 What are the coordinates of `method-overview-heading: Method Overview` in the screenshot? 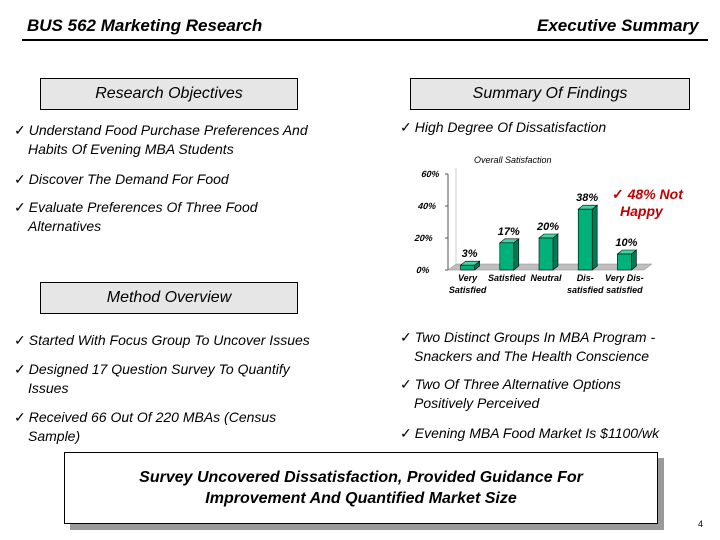 It's located at (169, 298).